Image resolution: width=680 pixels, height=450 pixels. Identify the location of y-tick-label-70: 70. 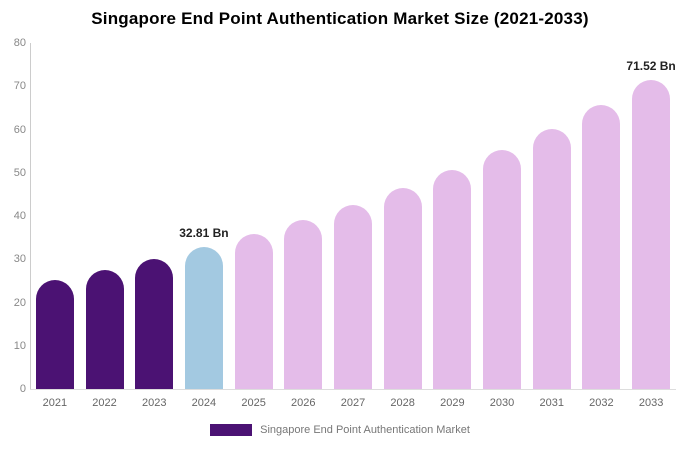
(19, 86).